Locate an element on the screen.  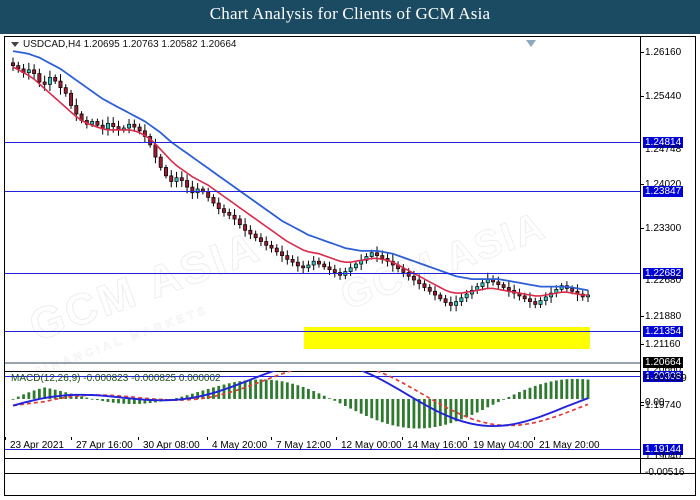
time-axis-label: 30 Apr 08:00 is located at coordinates (169, 444).